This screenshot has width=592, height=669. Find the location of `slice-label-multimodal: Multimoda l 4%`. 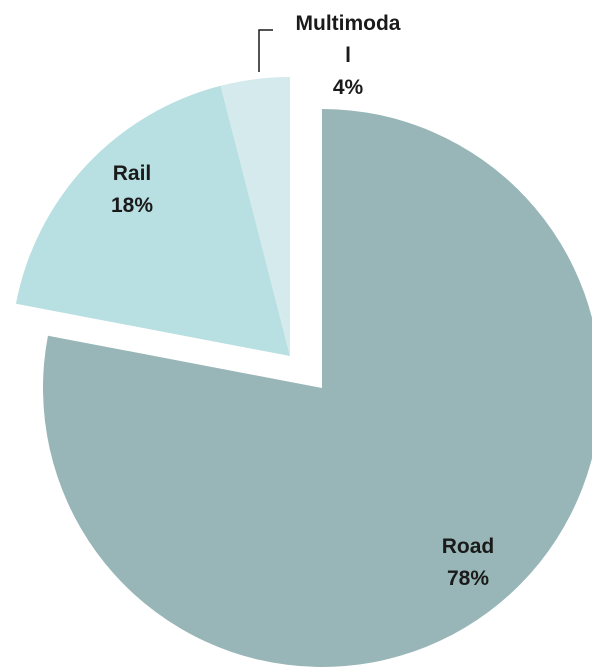

slice-label-multimodal: Multimoda l 4% is located at coordinates (348, 55).